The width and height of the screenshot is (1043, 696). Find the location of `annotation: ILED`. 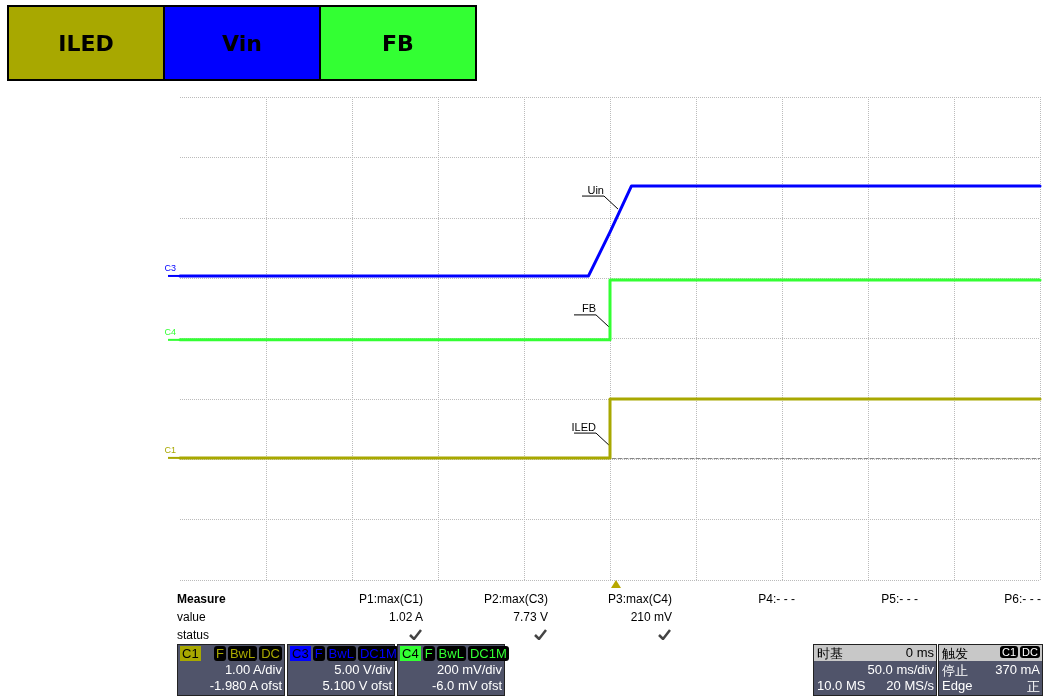

annotation: ILED is located at coordinates (584, 426).